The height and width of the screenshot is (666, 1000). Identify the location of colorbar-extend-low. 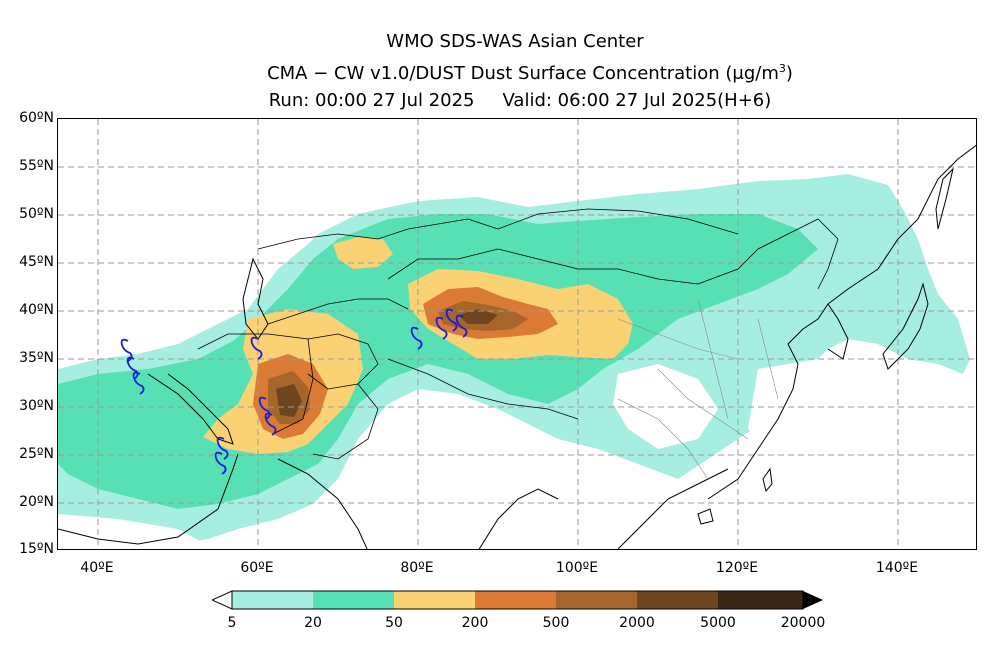
(222, 600).